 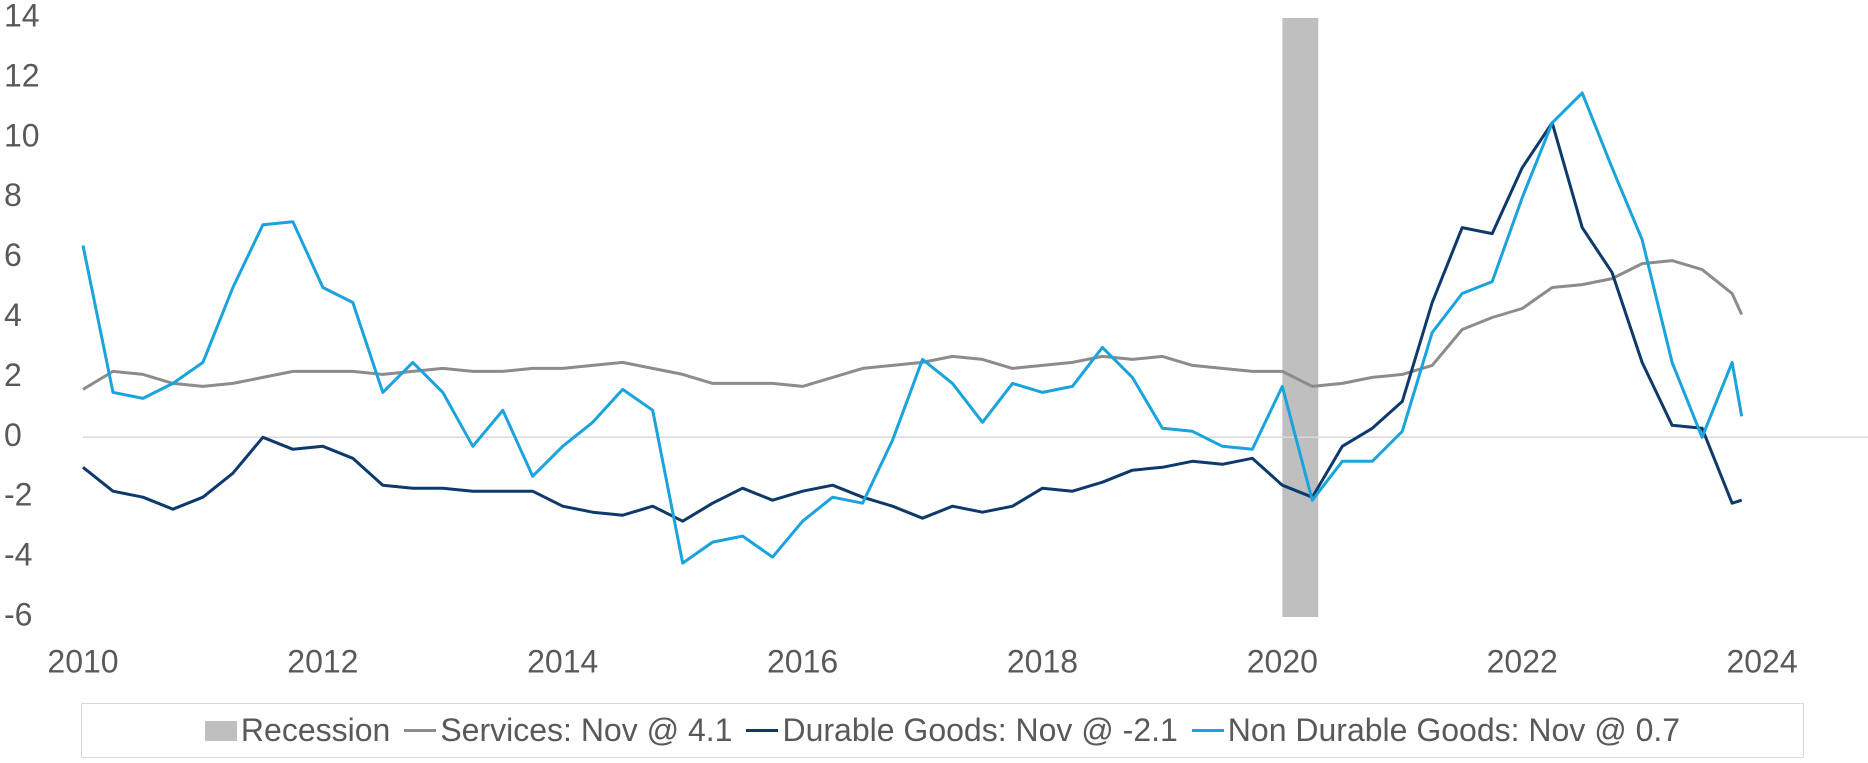 What do you see at coordinates (322, 661) in the screenshot?
I see `x-tick-label: 2012` at bounding box center [322, 661].